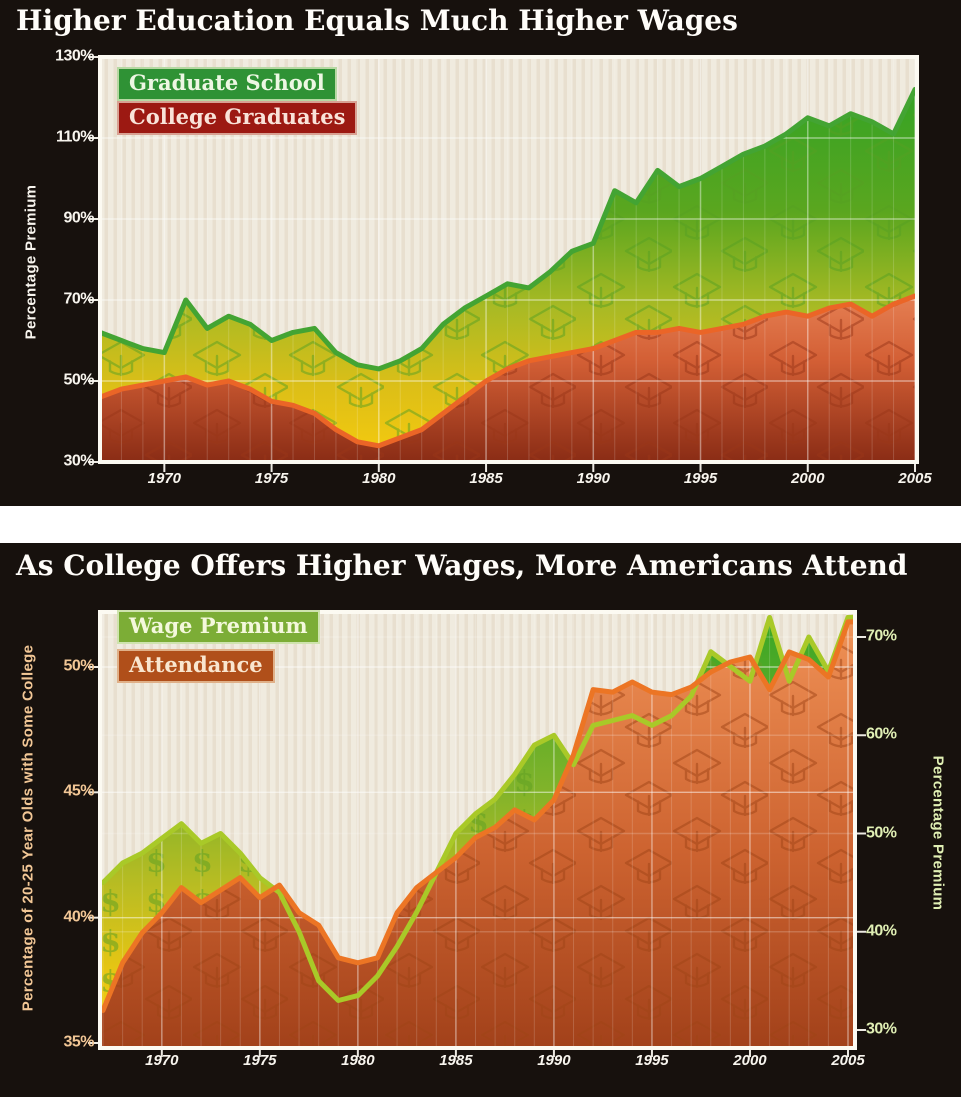  Describe the element at coordinates (78, 917) in the screenshot. I see `bottom-chart-left-tick-label: 40%` at that location.